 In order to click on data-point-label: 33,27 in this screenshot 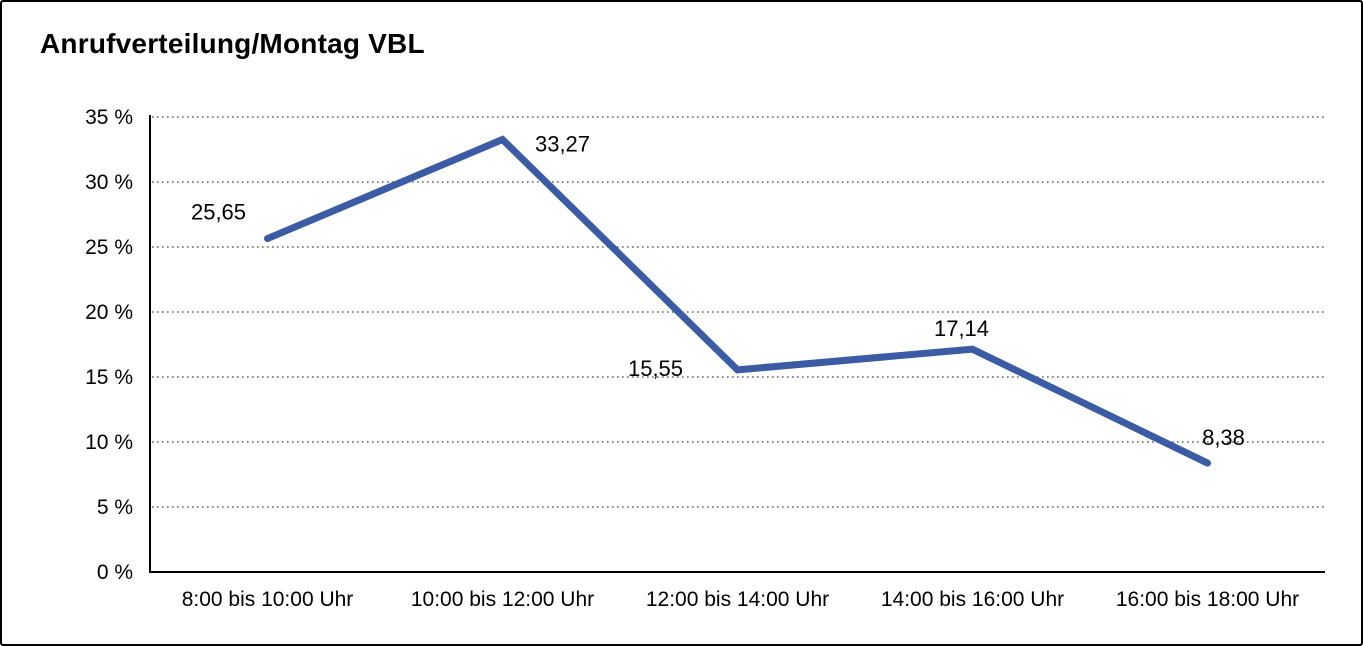, I will do `click(562, 143)`.